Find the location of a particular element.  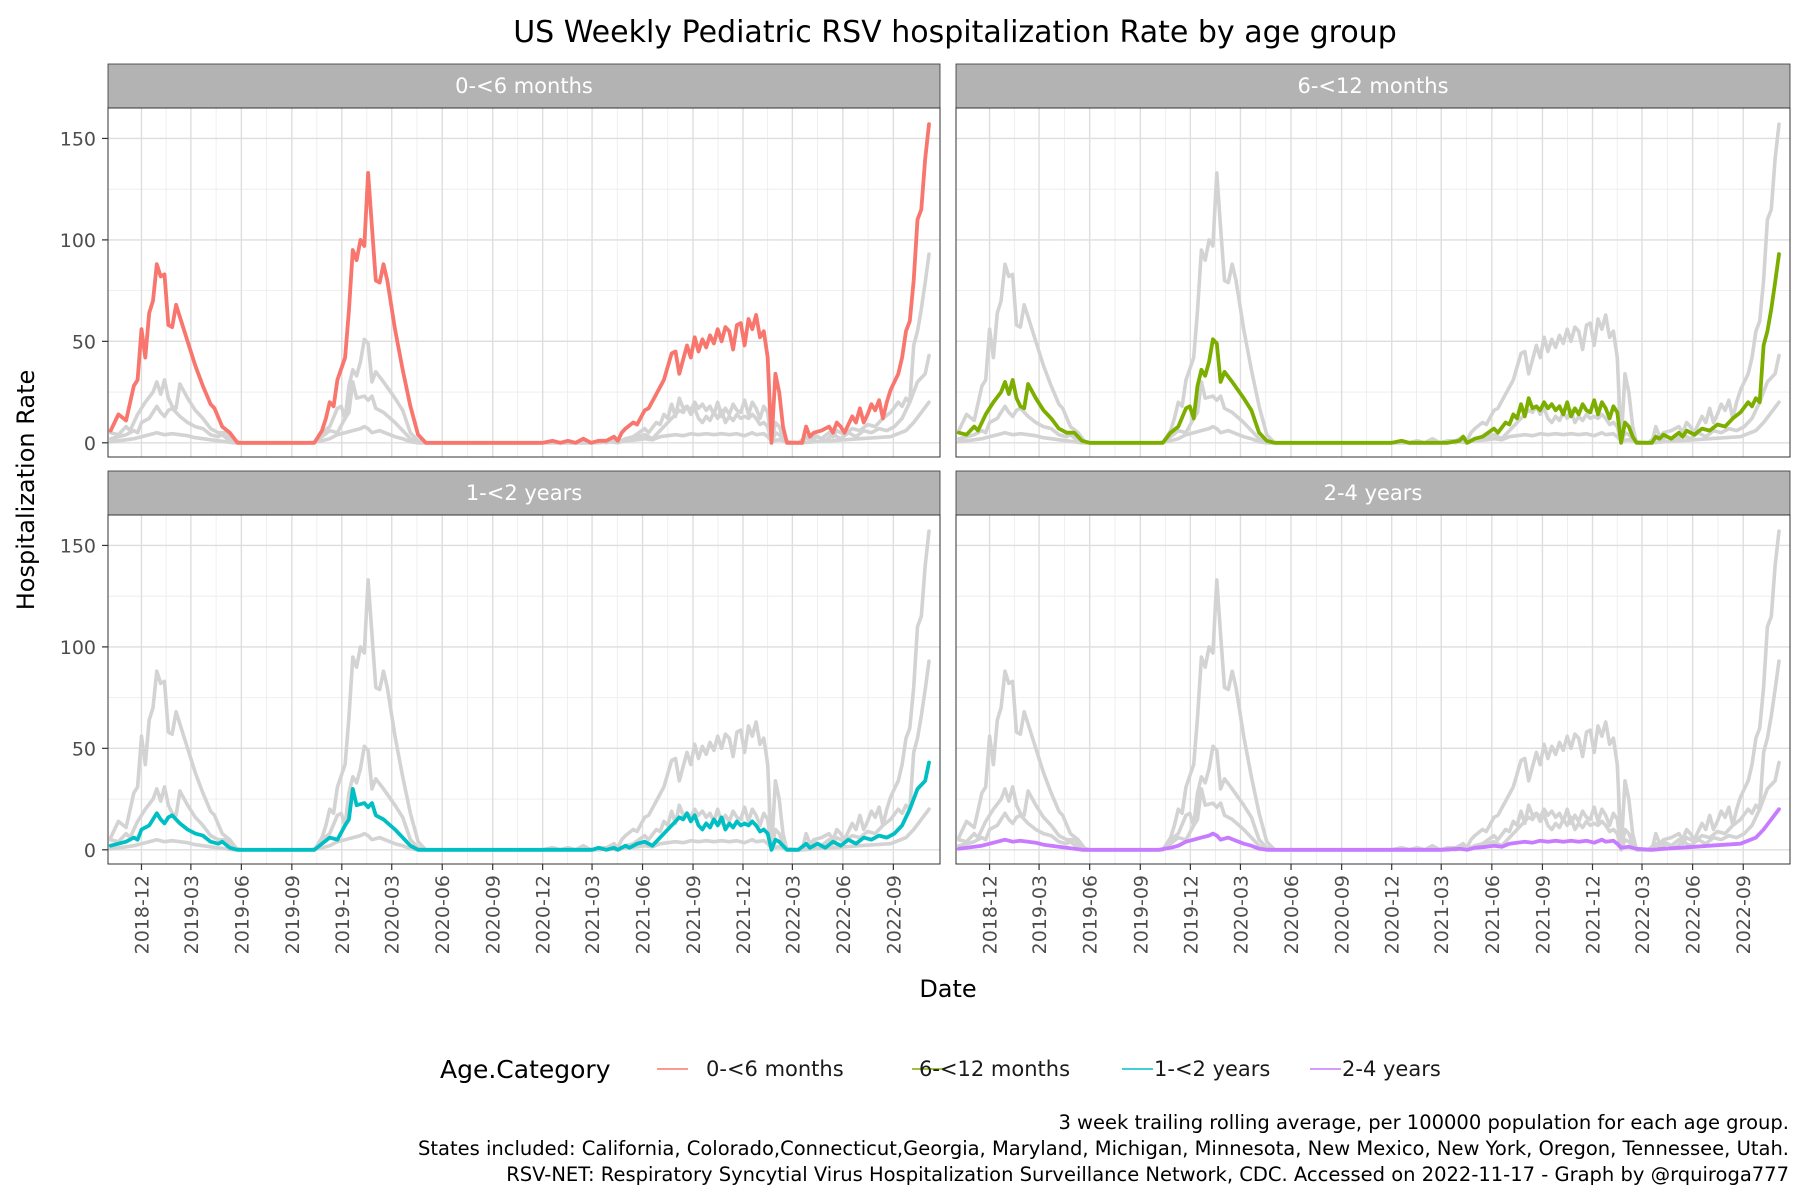

x-axis-title: Date is located at coordinates (947, 989).